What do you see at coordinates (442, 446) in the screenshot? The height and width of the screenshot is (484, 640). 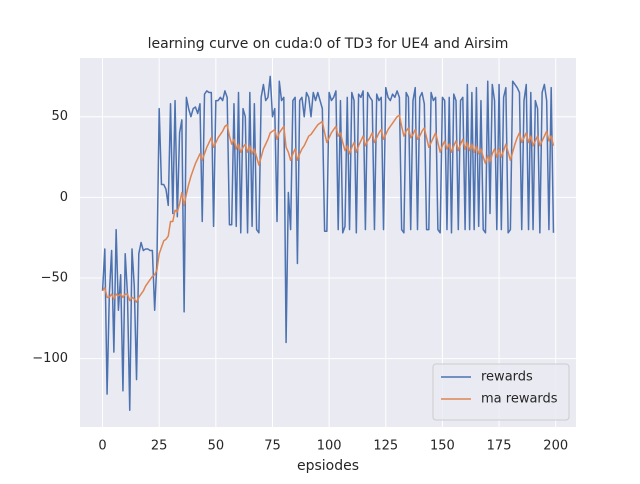 I see `x-tick-label: 150` at bounding box center [442, 446].